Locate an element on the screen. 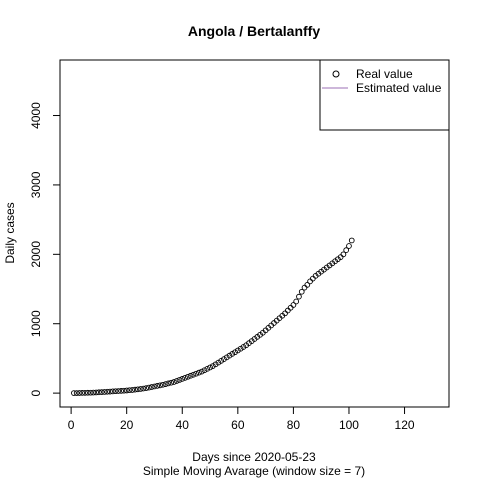 Image resolution: width=480 pixels, height=480 pixels. y-tick-label: 4000 is located at coordinates (36, 115).